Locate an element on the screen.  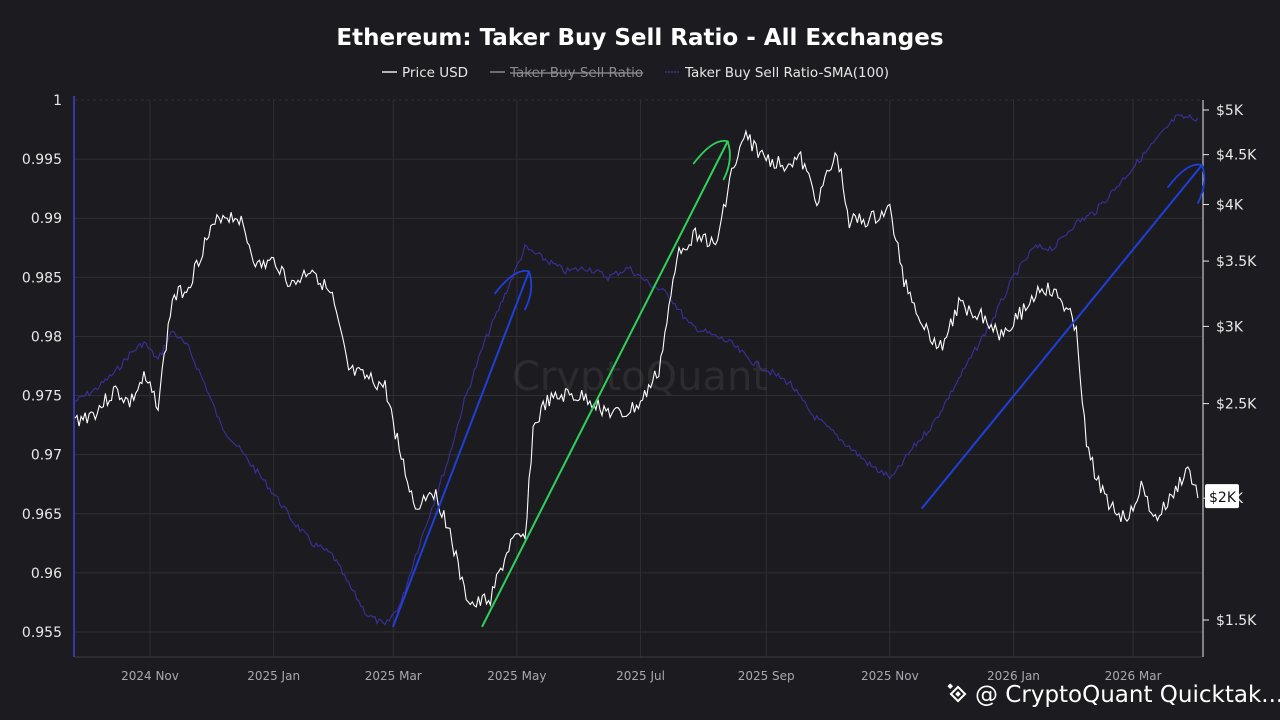
x-tick-label: 2026 Mar is located at coordinates (1133, 676).